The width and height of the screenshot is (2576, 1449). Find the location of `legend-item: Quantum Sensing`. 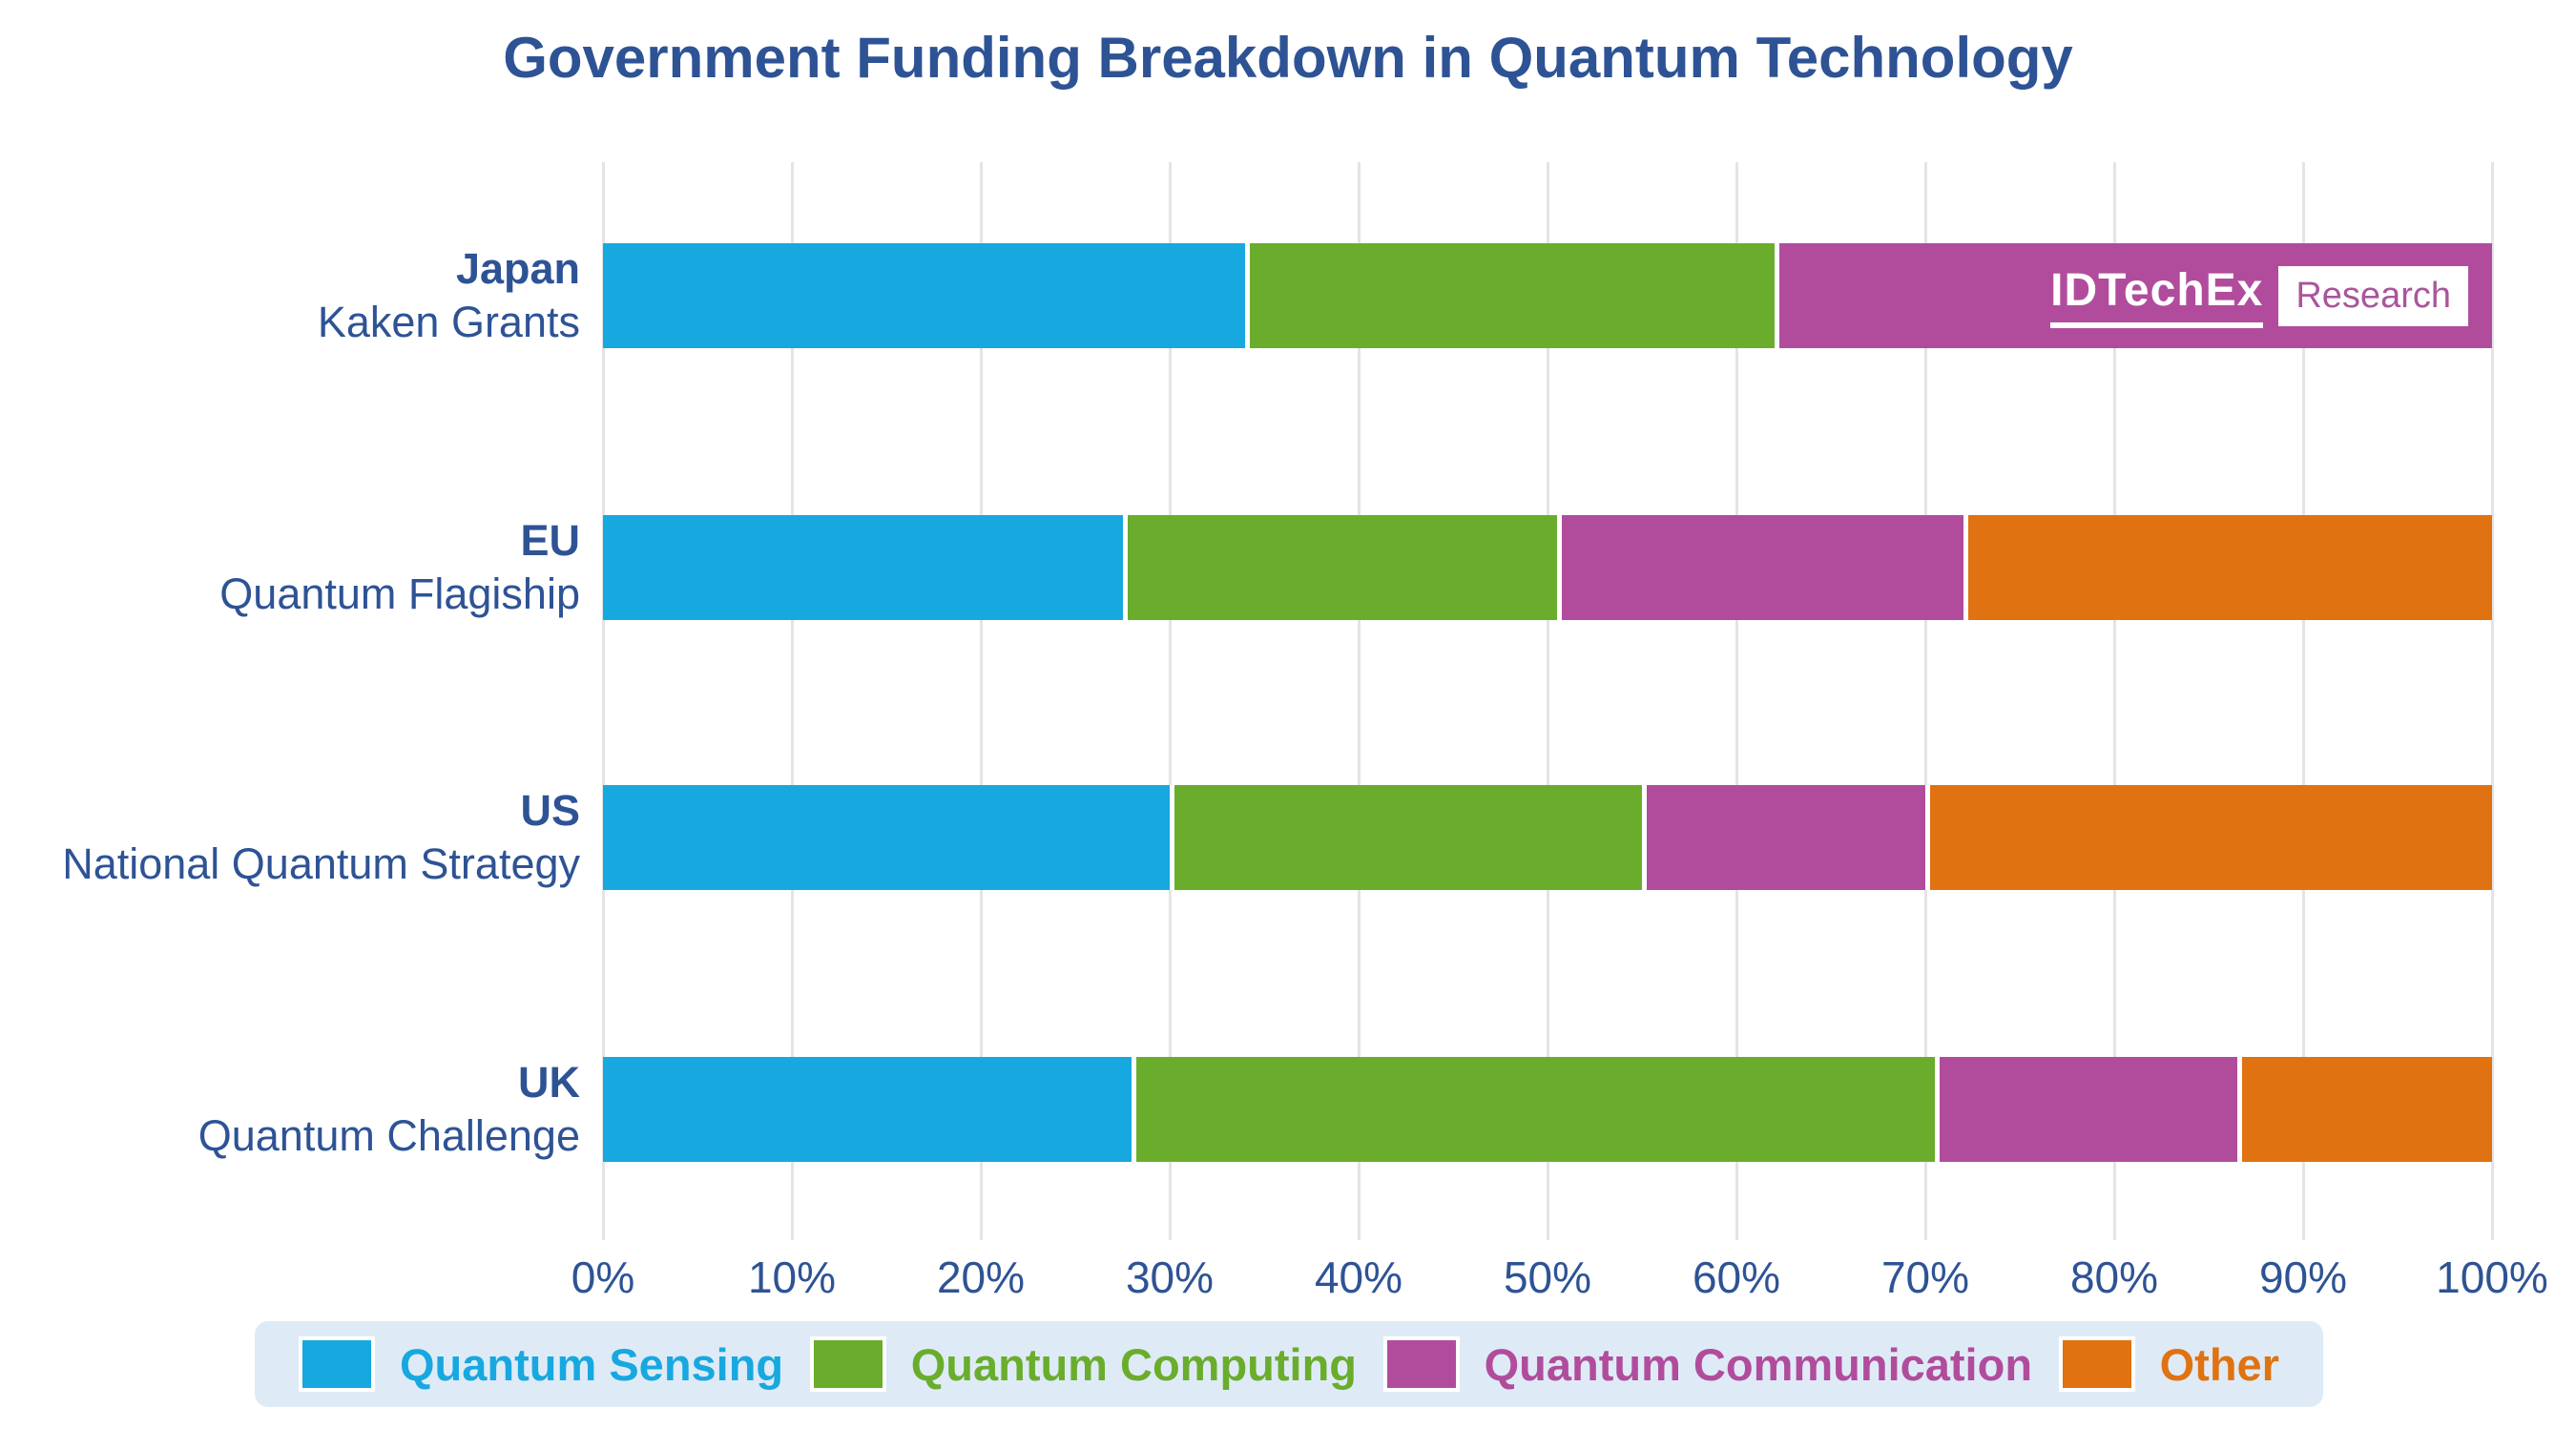

legend-item: Quantum Sensing is located at coordinates (541, 1364).